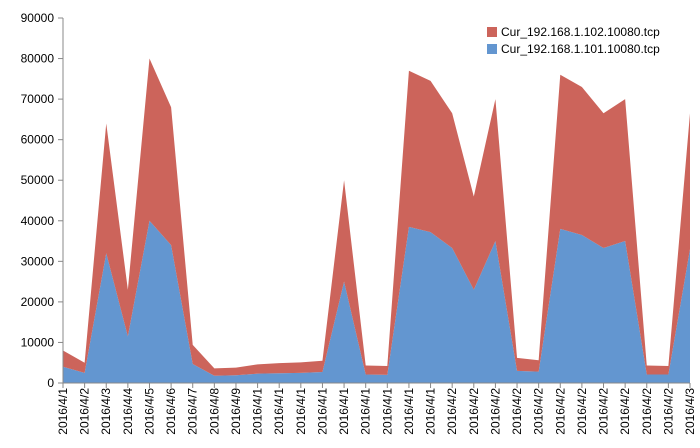 This screenshot has width=700, height=448. Describe the element at coordinates (38, 99) in the screenshot. I see `y-tick-label: 70000` at that location.